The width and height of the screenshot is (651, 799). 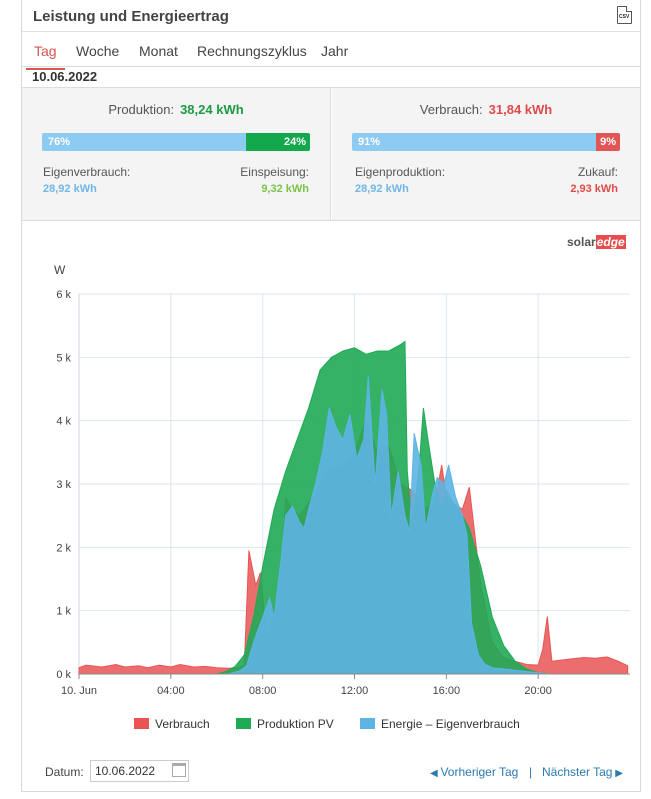 What do you see at coordinates (367, 723) in the screenshot?
I see `legend-eigenverbrauch-swatch` at bounding box center [367, 723].